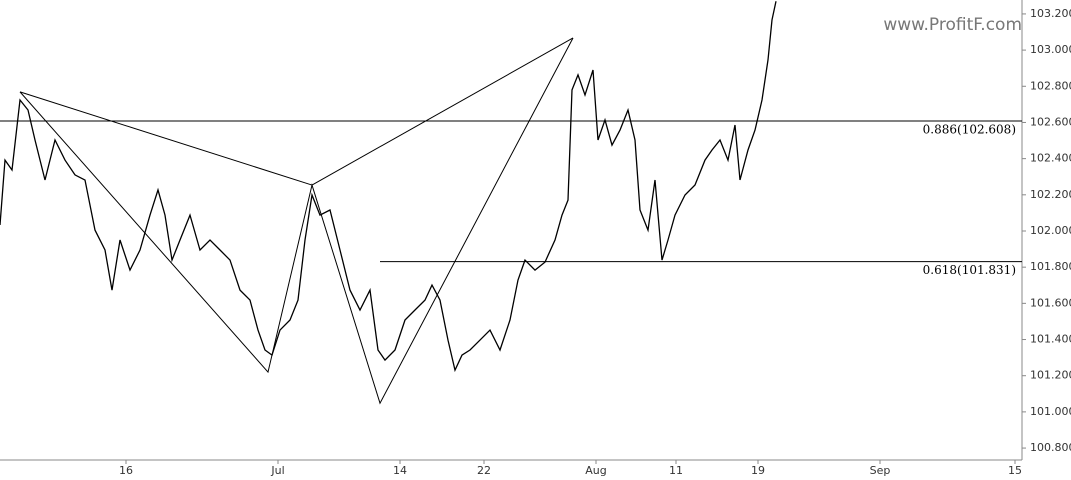  What do you see at coordinates (952, 25) in the screenshot?
I see `watermark: www.ProfitF.com` at bounding box center [952, 25].